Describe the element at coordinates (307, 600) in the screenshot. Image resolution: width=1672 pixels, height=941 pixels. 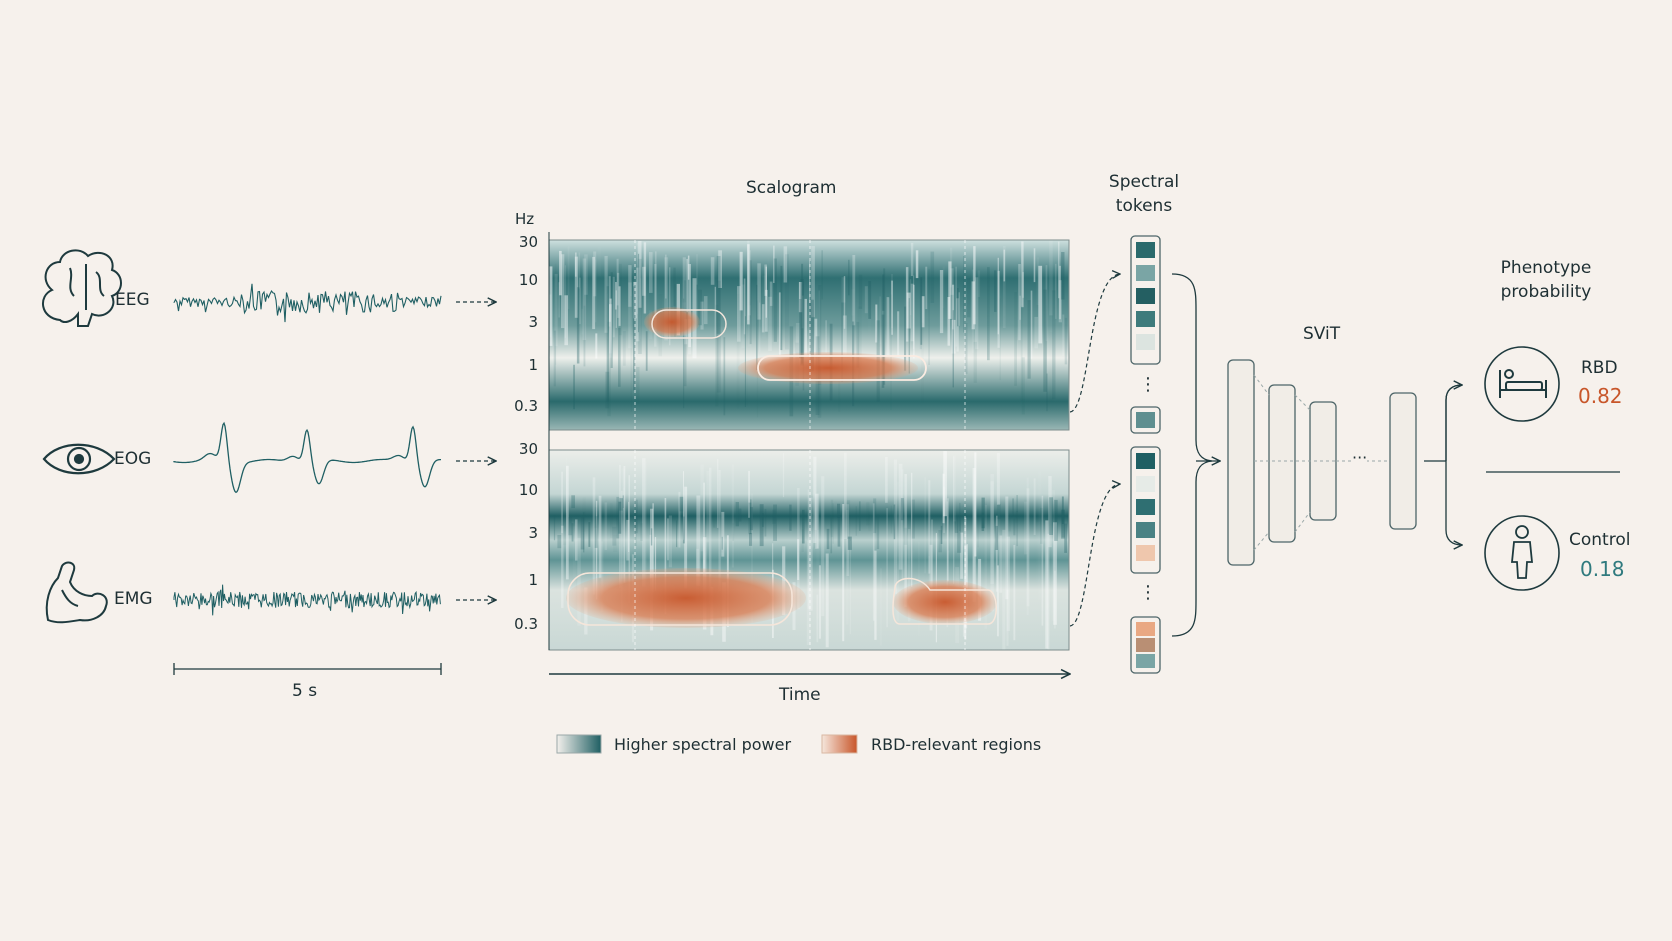
I see `emgWave-trace` at that location.